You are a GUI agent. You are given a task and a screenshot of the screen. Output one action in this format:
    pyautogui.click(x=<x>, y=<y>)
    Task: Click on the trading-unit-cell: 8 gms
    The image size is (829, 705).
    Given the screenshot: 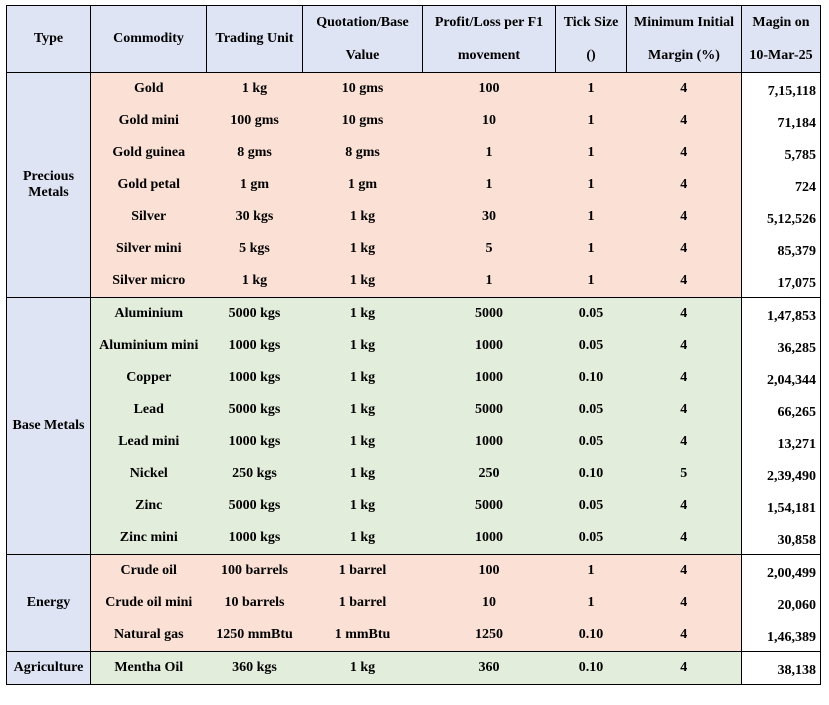 What is the action you would take?
    pyautogui.click(x=254, y=153)
    